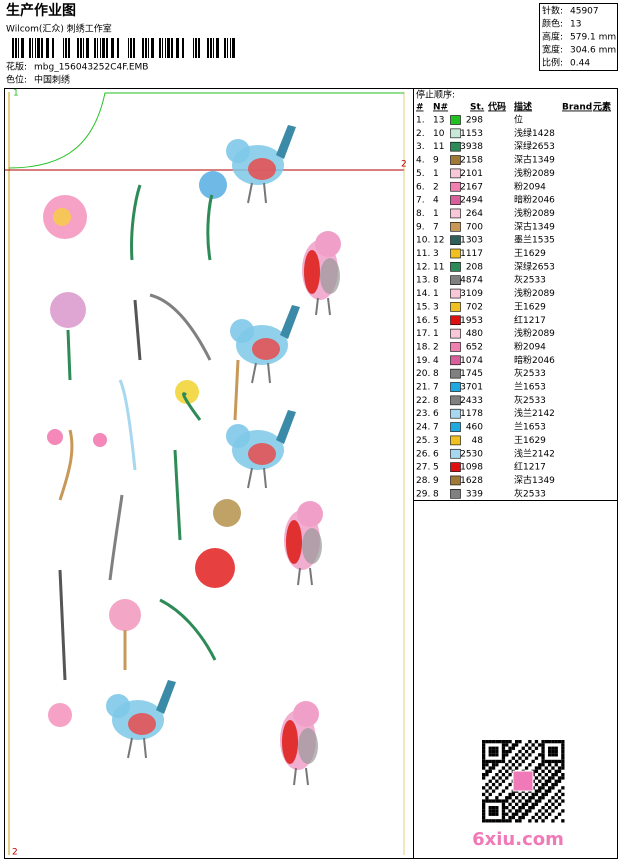 This screenshot has height=860, width=620. Describe the element at coordinates (530, 346) in the screenshot. I see `description: 粉2094` at that location.